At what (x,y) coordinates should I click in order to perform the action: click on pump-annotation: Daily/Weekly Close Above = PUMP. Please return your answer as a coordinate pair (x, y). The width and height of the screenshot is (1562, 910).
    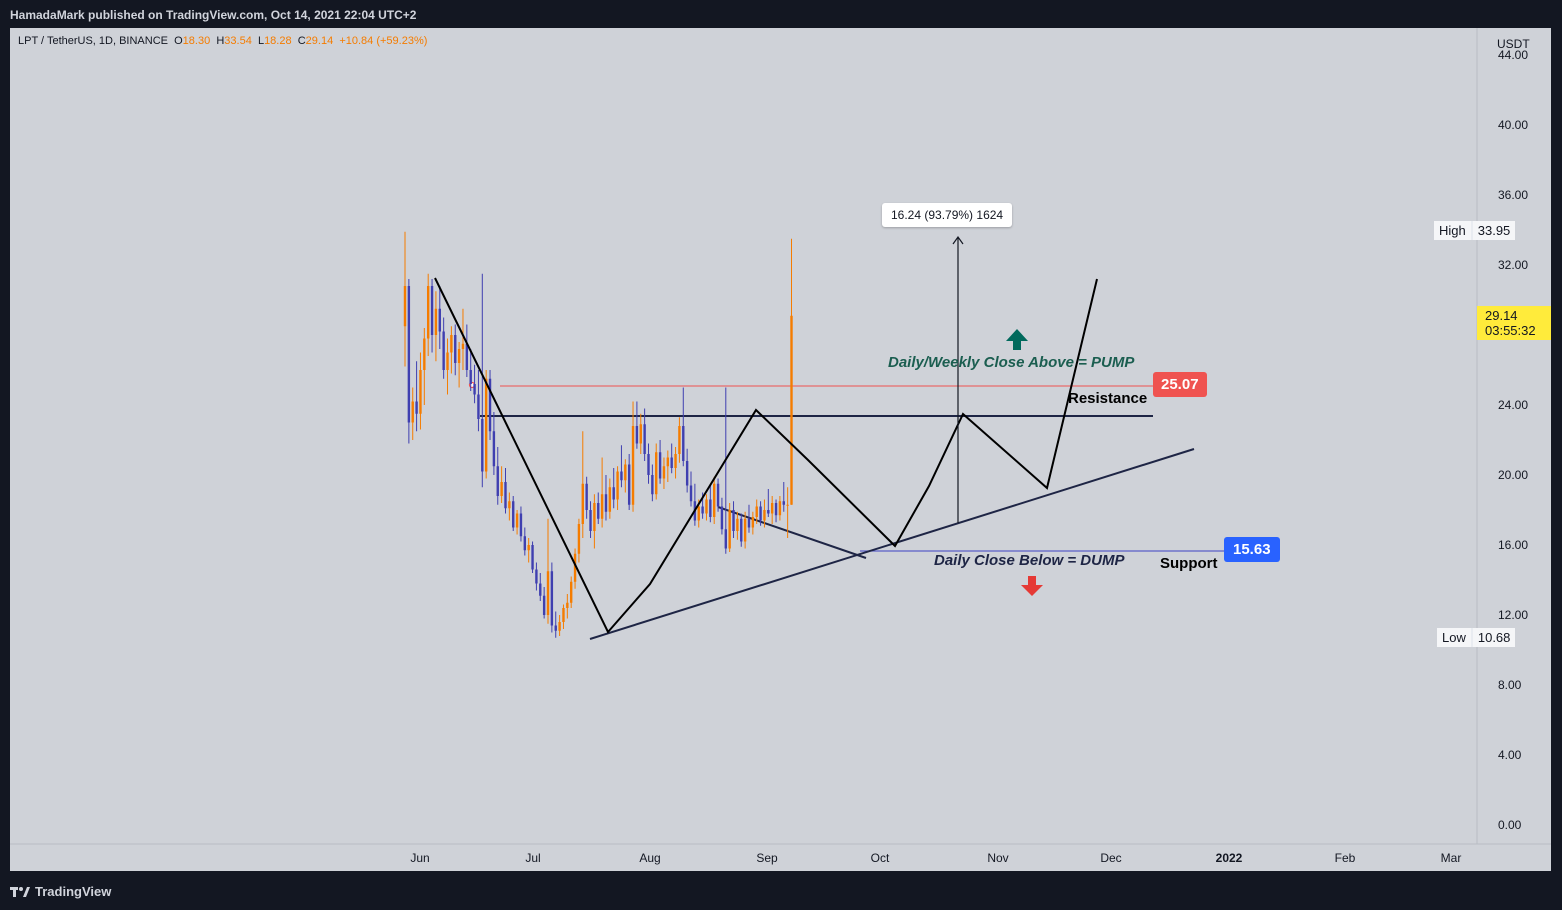
    Looking at the image, I should click on (1011, 362).